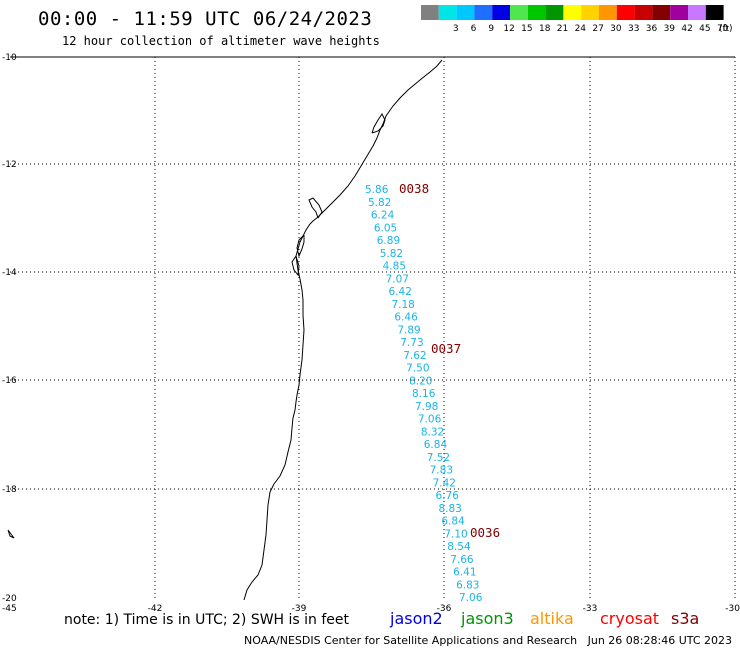 The height and width of the screenshot is (650, 740). Describe the element at coordinates (526, 29) in the screenshot. I see `legend-tick-label: 15` at that location.